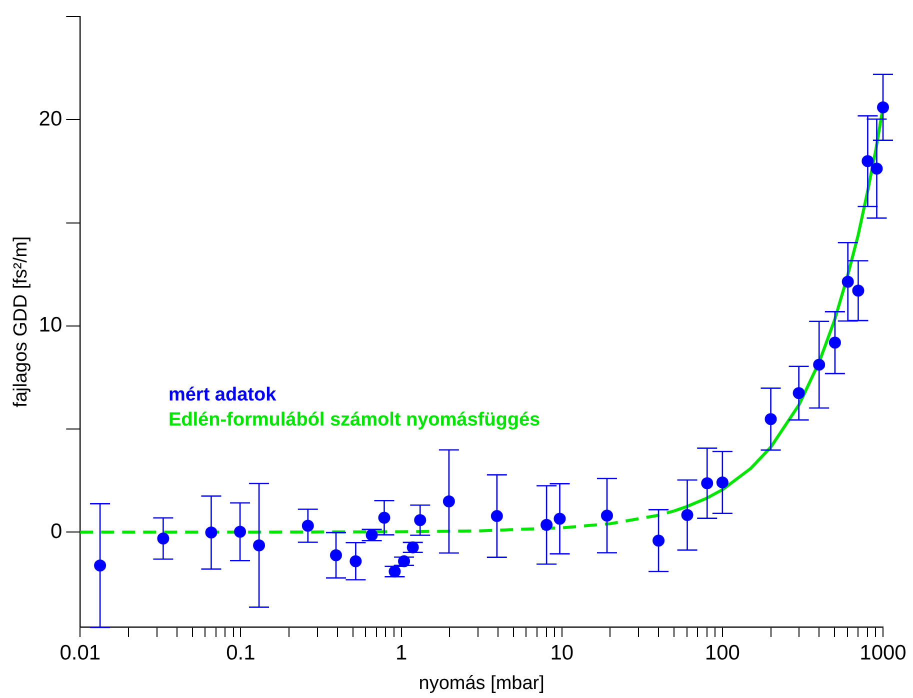  What do you see at coordinates (80, 652) in the screenshot?
I see `x-tick-label: 0.01` at bounding box center [80, 652].